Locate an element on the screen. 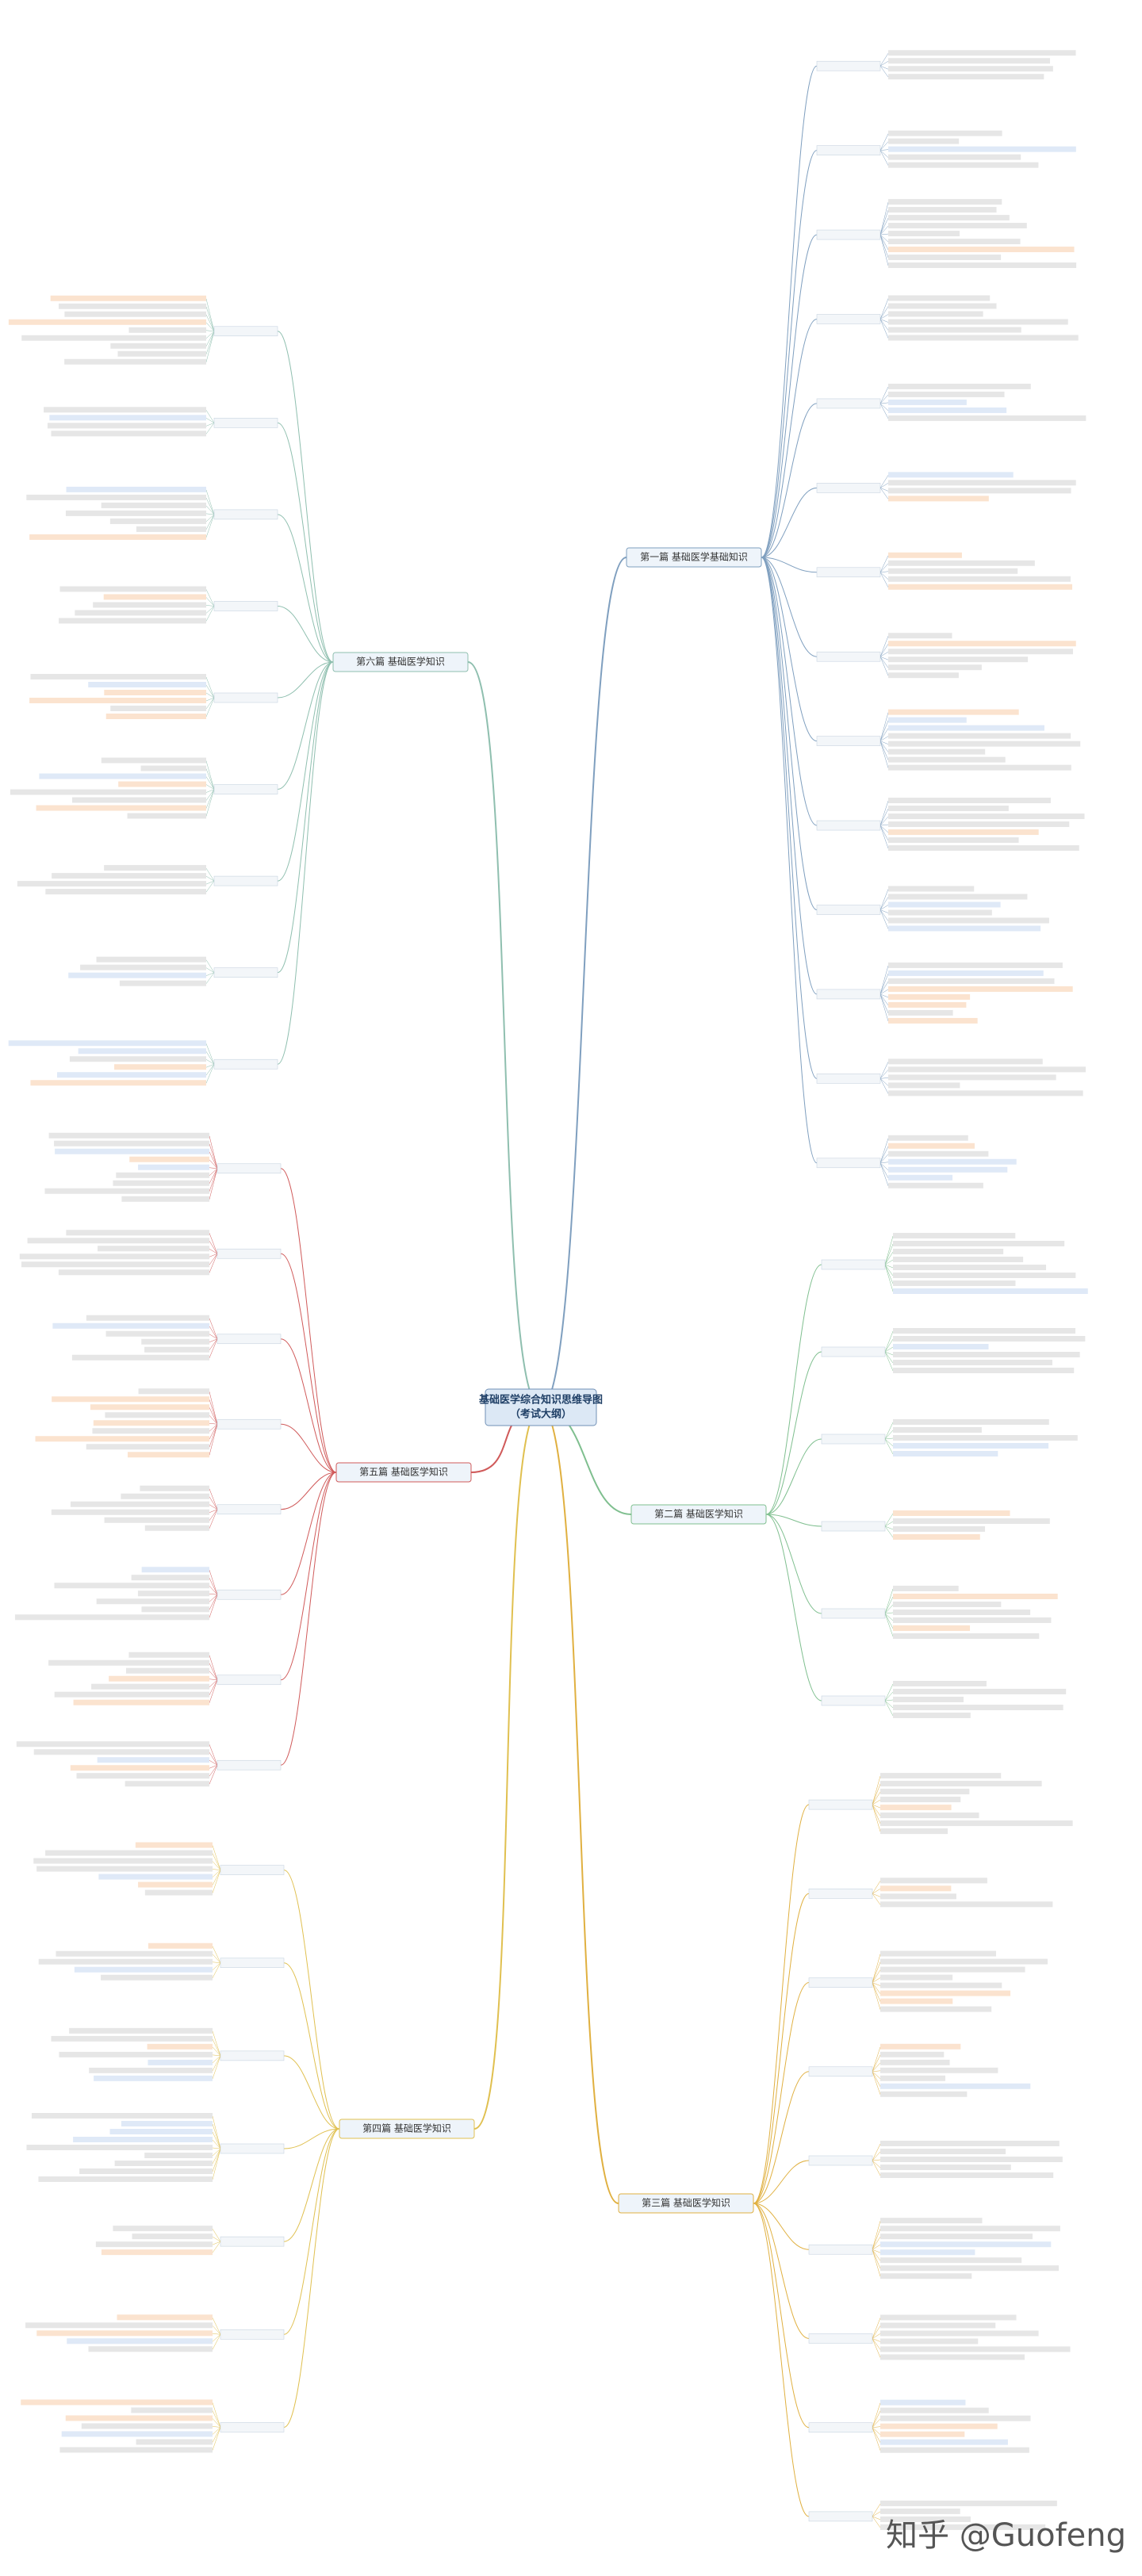 This screenshot has width=1142, height=2576. center-title: 基础医学综合知识思维导图 is located at coordinates (540, 1400).